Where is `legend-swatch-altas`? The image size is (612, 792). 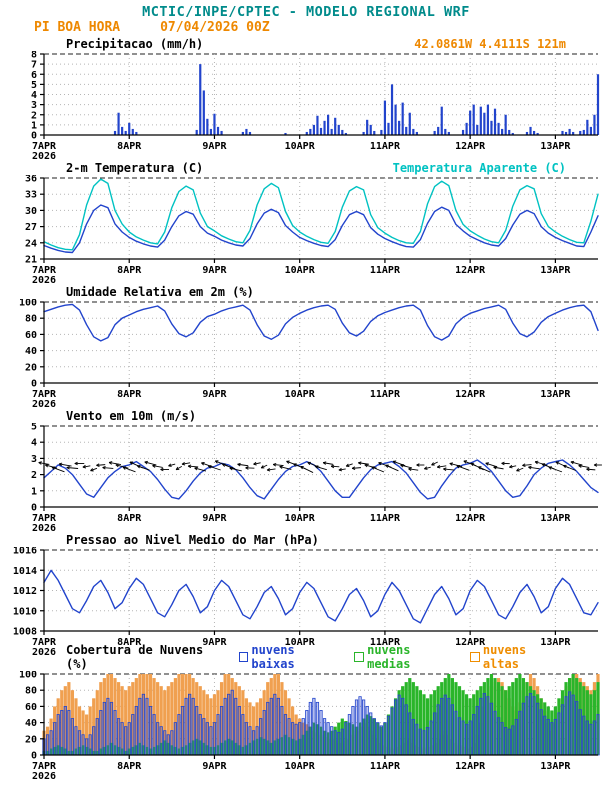
legend-swatch-altas is located at coordinates (475, 657).